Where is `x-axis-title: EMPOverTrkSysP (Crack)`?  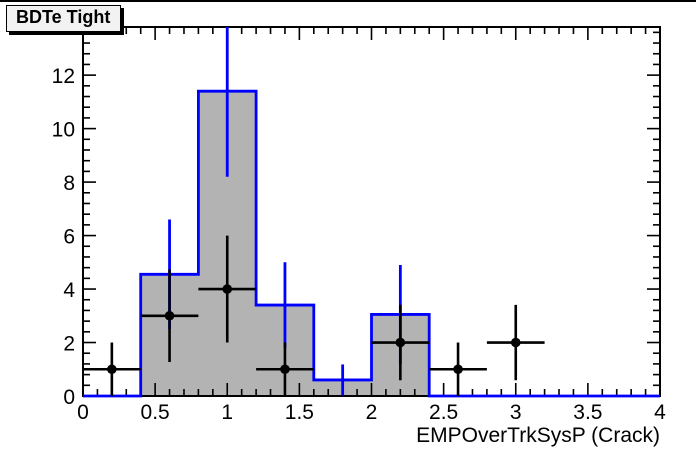
x-axis-title: EMPOverTrkSysP (Crack) is located at coordinates (538, 435).